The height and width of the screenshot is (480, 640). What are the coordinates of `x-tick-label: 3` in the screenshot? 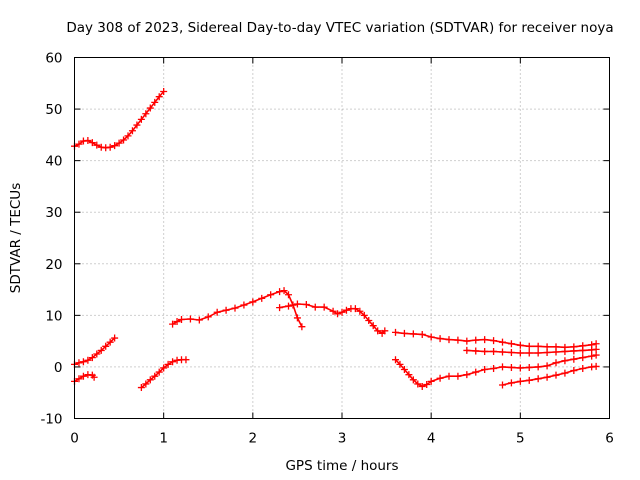 It's located at (342, 439).